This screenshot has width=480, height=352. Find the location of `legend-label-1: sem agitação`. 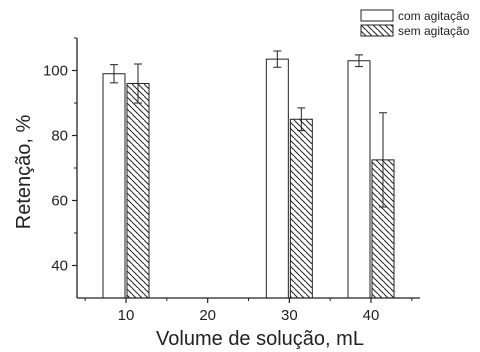

legend-label-1: sem agitação is located at coordinates (434, 31).